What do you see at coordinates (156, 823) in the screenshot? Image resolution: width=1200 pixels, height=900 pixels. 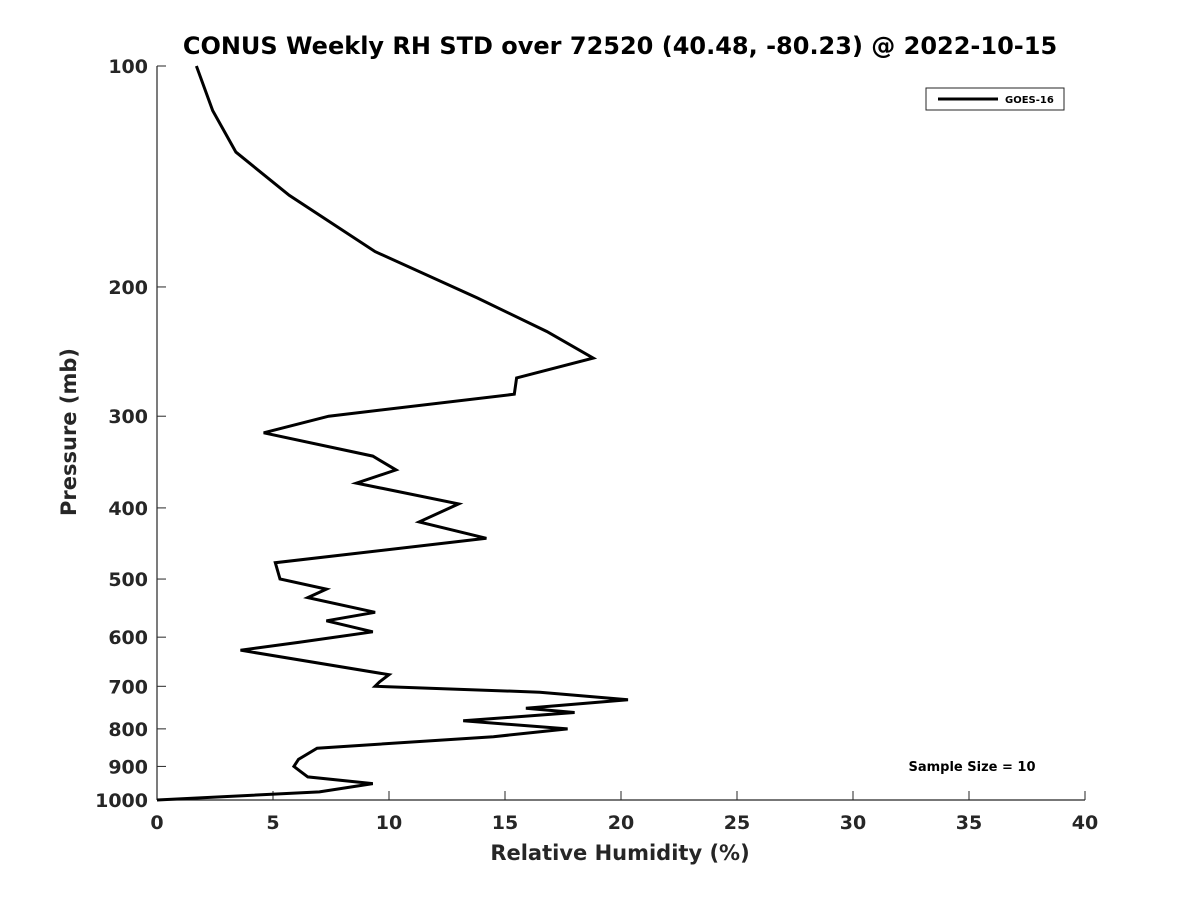 I see `x-tick-label: 0` at bounding box center [156, 823].